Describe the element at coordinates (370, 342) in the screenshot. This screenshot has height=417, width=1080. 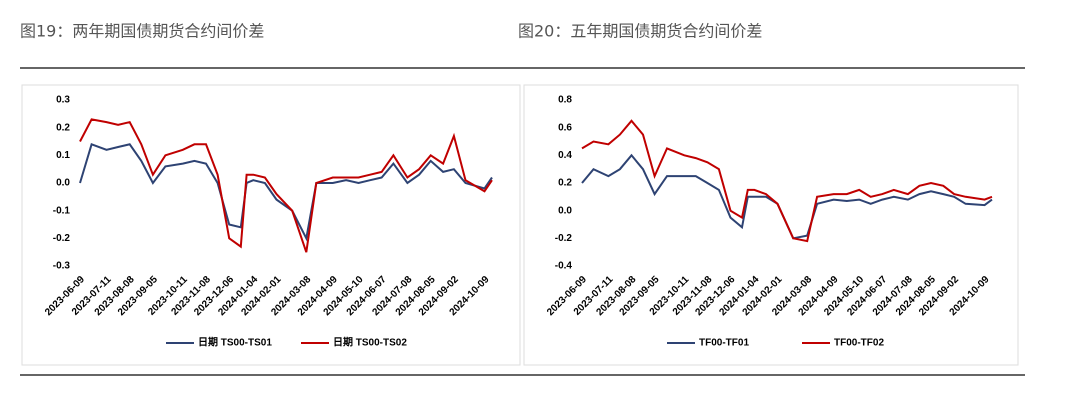
I see `legend-label: 日期 TS00-TS02` at that location.